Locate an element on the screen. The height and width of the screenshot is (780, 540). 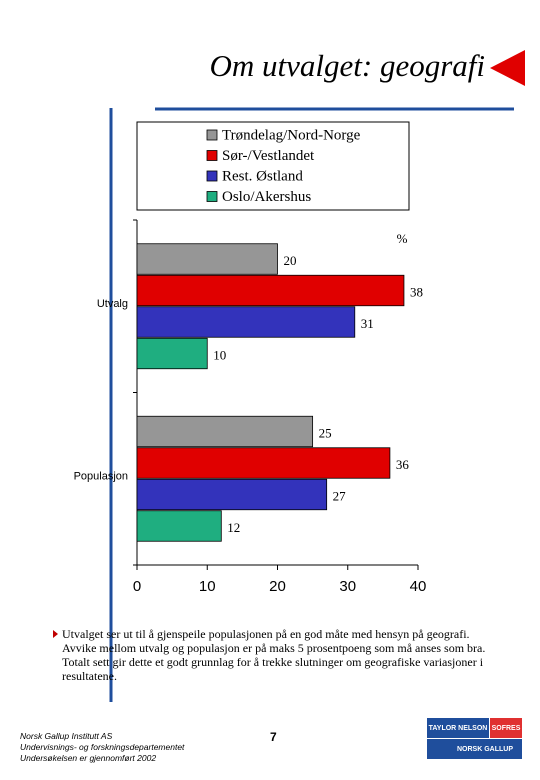
slide-title: Om utvalget: geografi is located at coordinates (347, 65).